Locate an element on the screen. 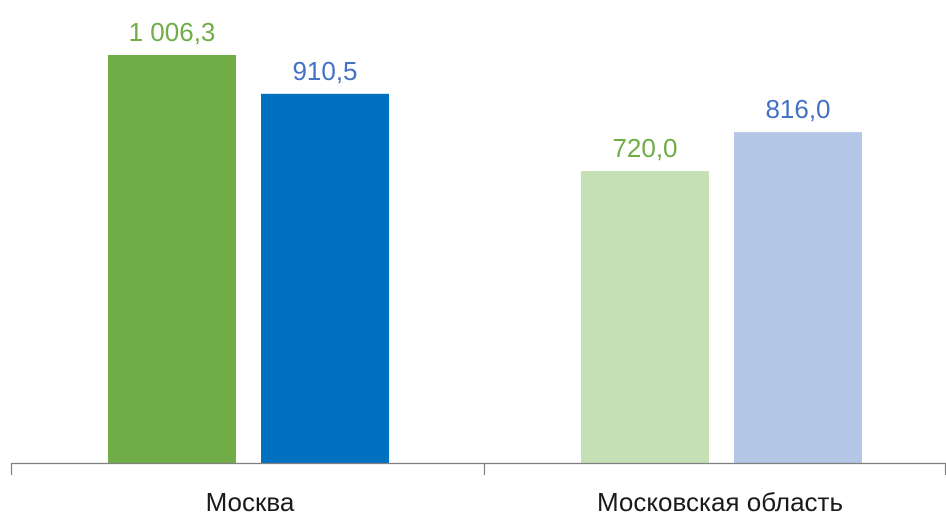 The height and width of the screenshot is (519, 946). bar-value-label-3: 720,0 is located at coordinates (644, 148).